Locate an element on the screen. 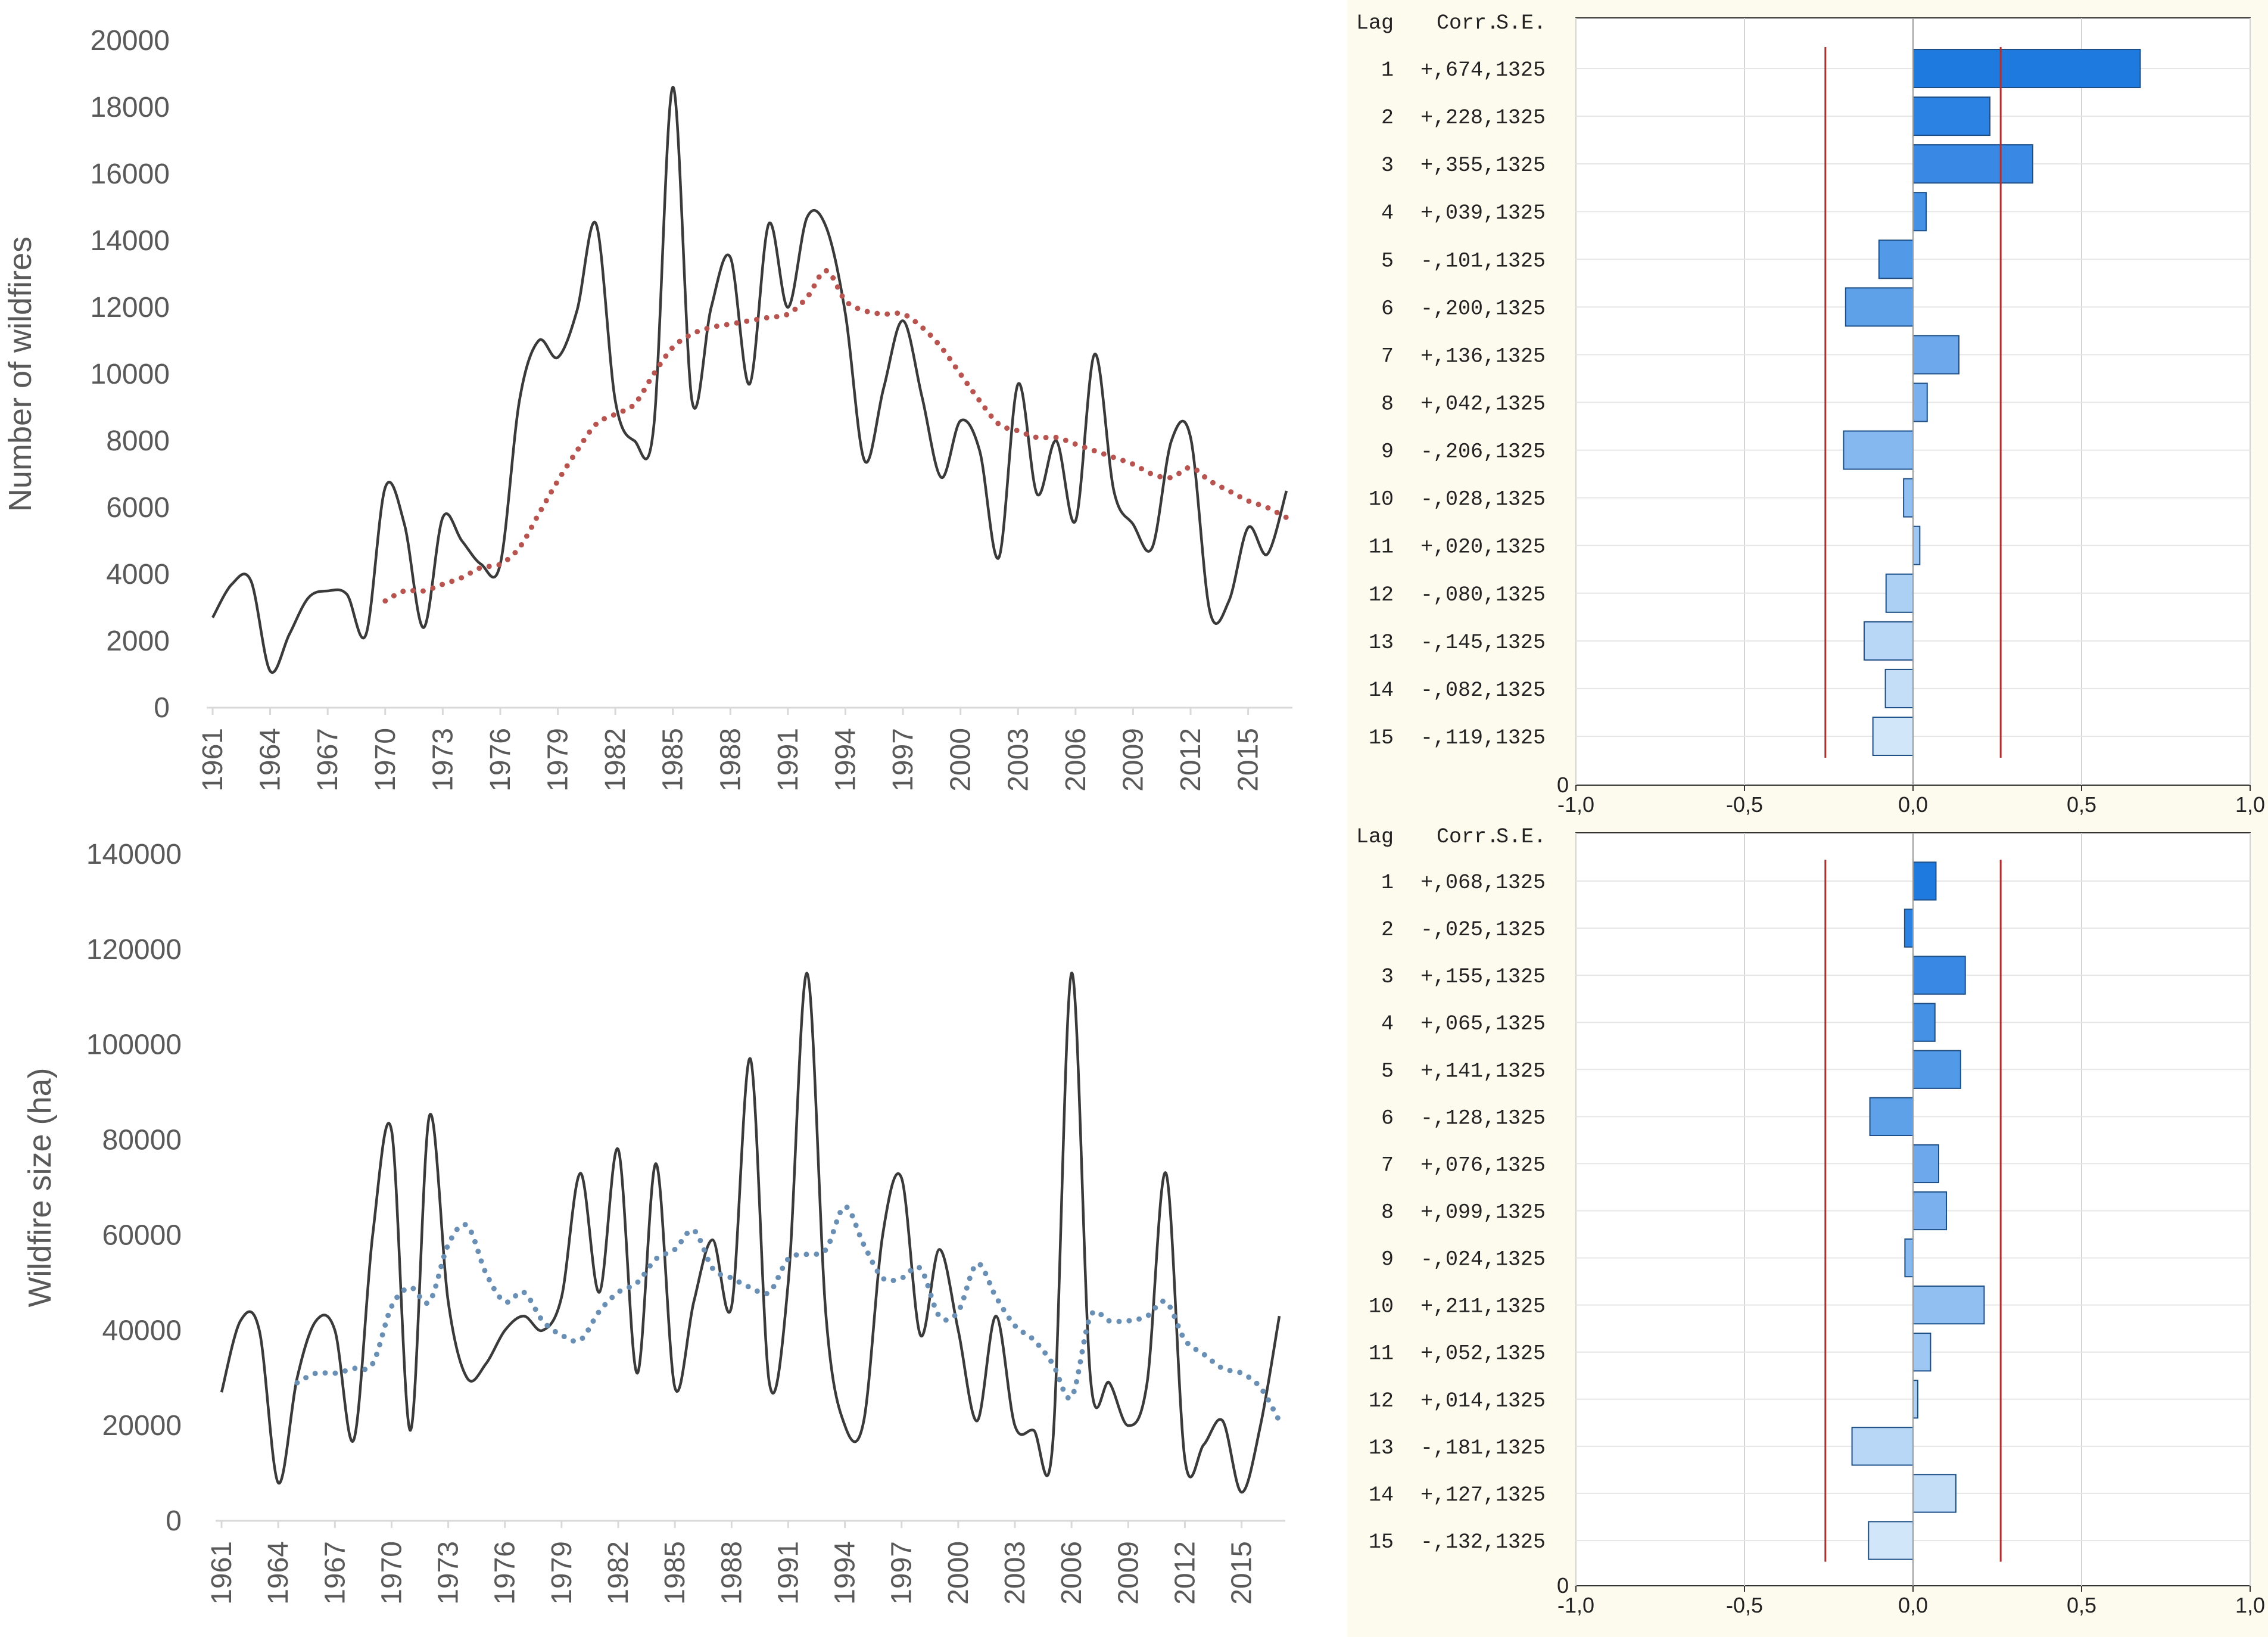 Image resolution: width=2268 pixels, height=1637 pixels. x-tick-label: 2015 is located at coordinates (1242, 1573).